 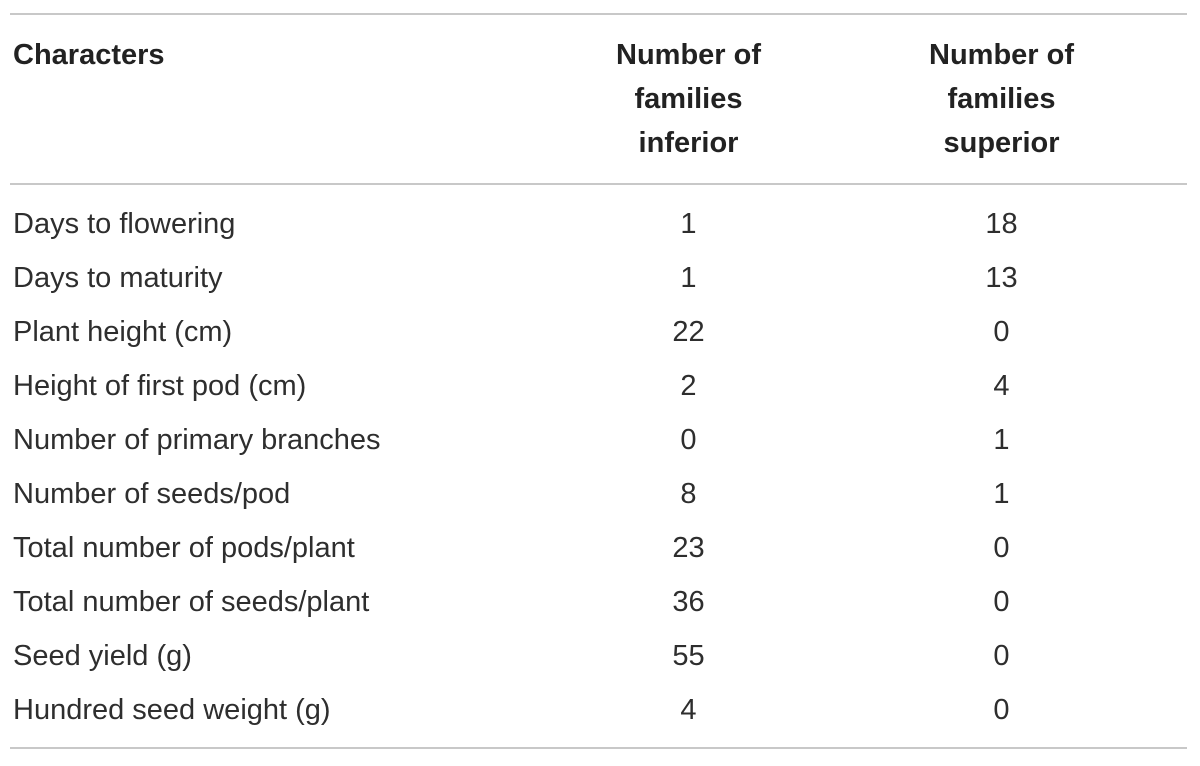 What do you see at coordinates (688, 602) in the screenshot?
I see `cell-inferior: 36` at bounding box center [688, 602].